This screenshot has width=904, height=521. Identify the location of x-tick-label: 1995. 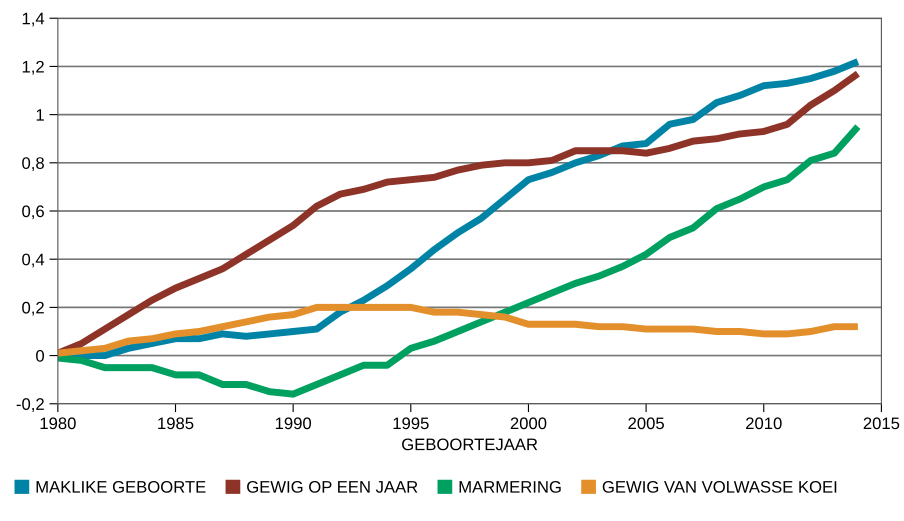
(411, 423).